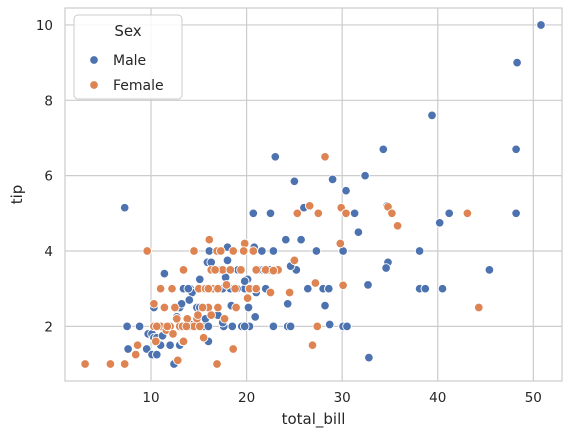 The width and height of the screenshot is (572, 441). I want to click on x-axis-ticks: 10 20 30 40 50, so click(341, 398).